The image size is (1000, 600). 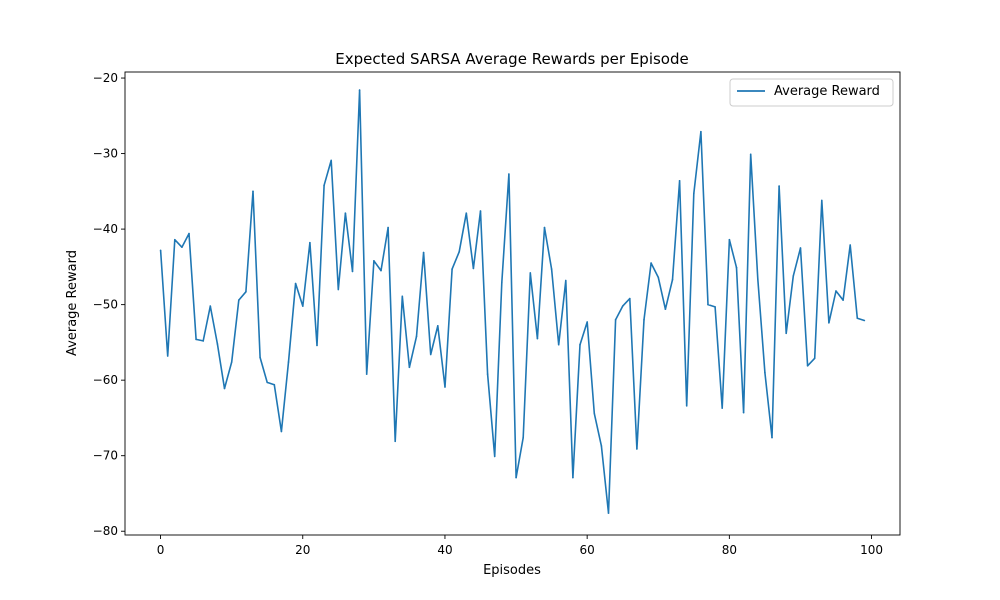 I want to click on x-tick-label: 60, so click(x=587, y=550).